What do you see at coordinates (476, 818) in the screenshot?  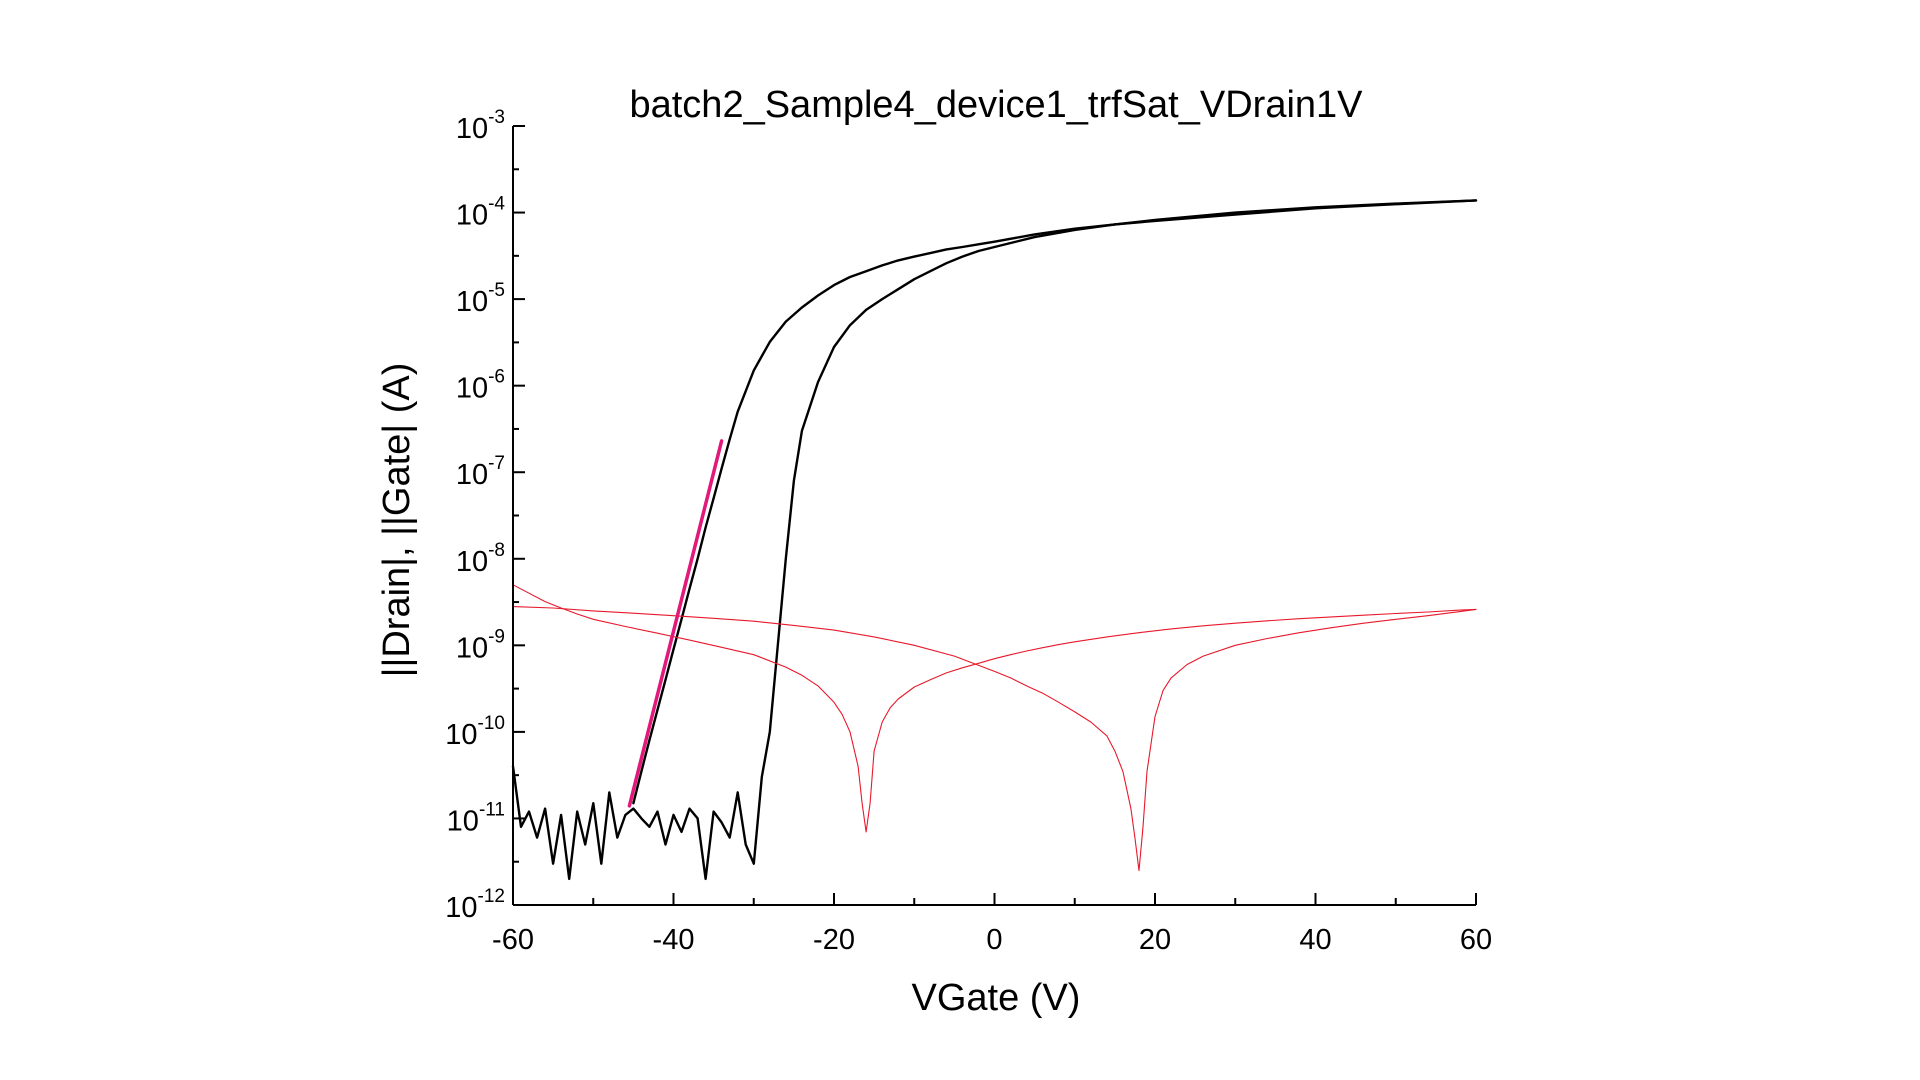 I see `y-tick-label: 10⁻¹¹` at bounding box center [476, 818].